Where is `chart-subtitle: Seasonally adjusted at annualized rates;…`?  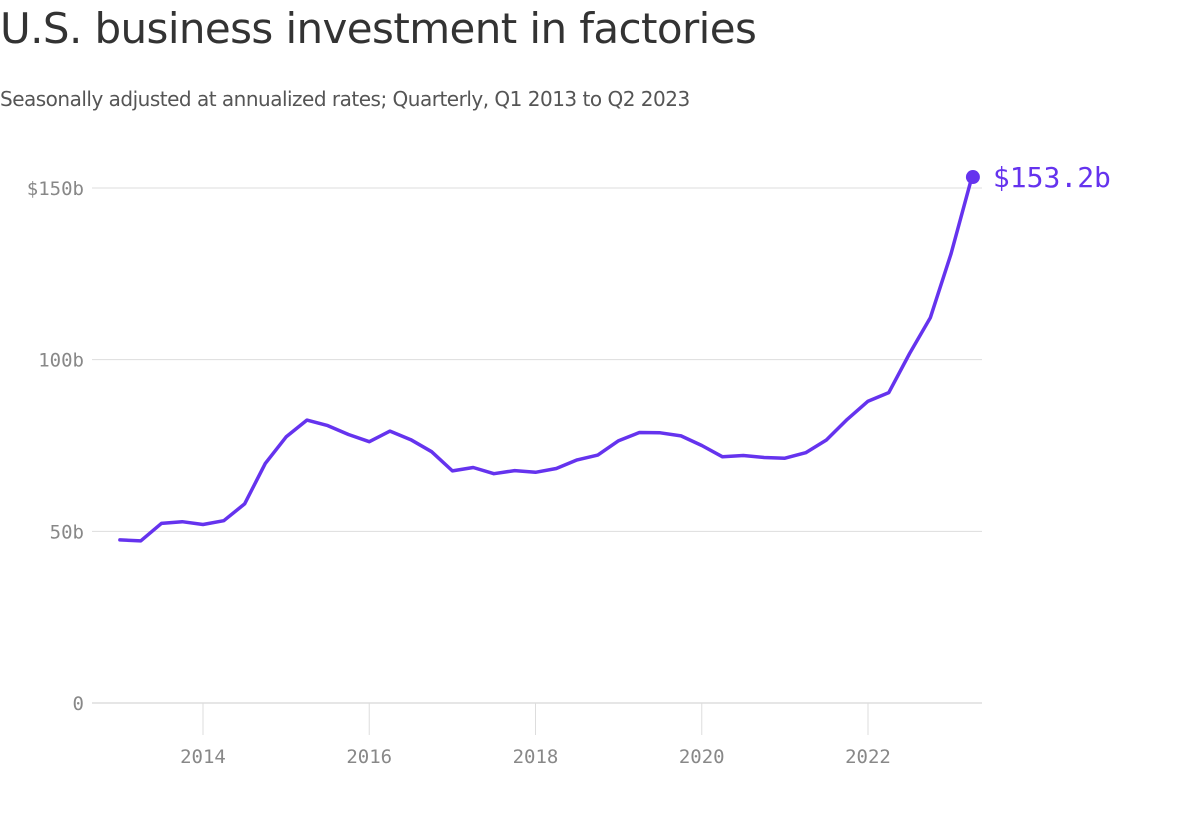
chart-subtitle: Seasonally adjusted at annualized rates;… is located at coordinates (345, 99).